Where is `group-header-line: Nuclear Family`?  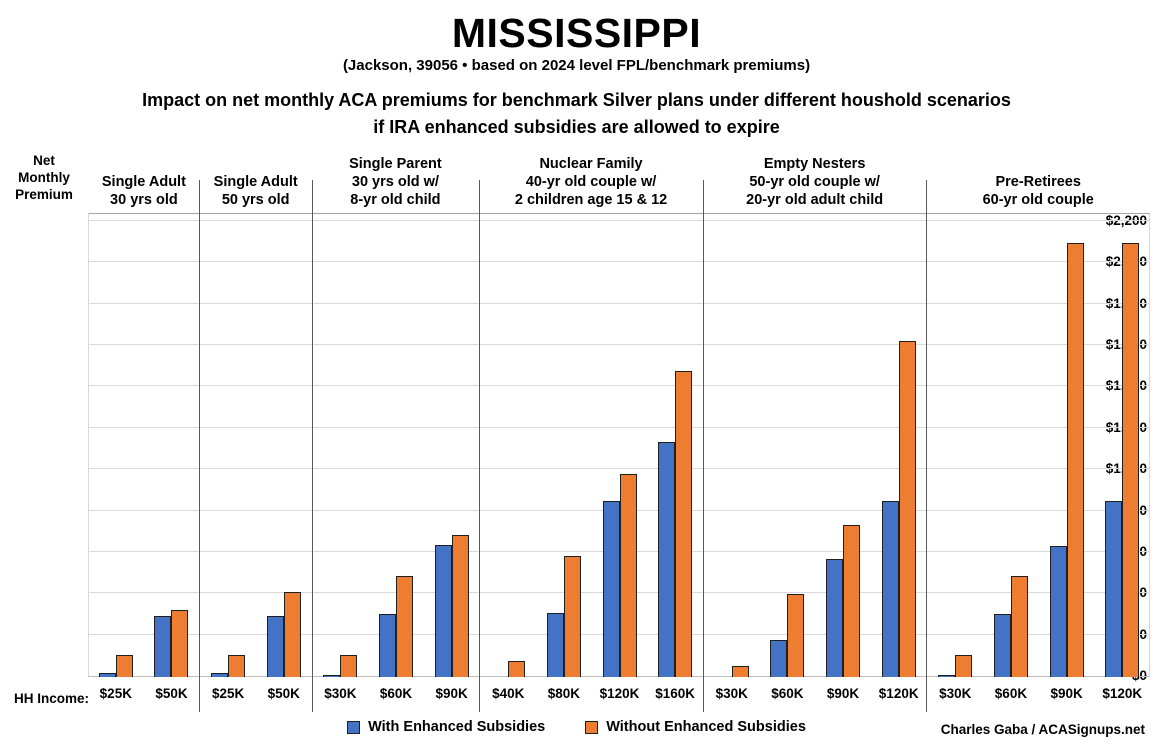
group-header-line: Nuclear Family is located at coordinates (591, 164).